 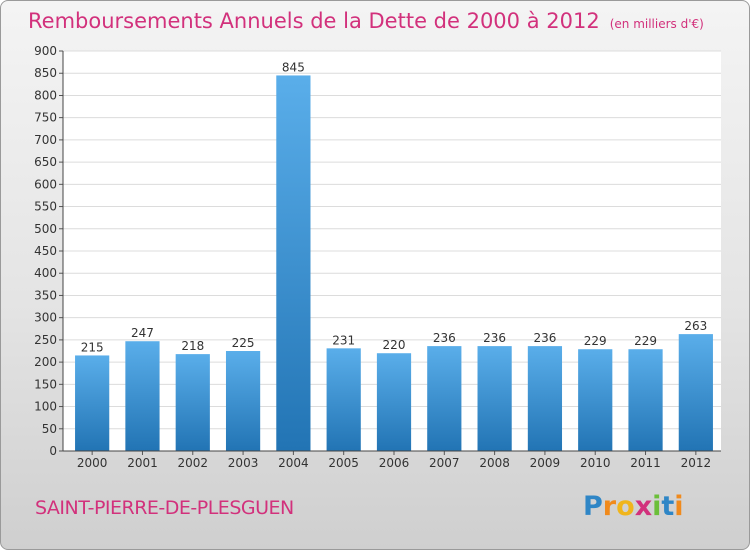 What do you see at coordinates (293, 67) in the screenshot?
I see `bar-value-label: 845` at bounding box center [293, 67].